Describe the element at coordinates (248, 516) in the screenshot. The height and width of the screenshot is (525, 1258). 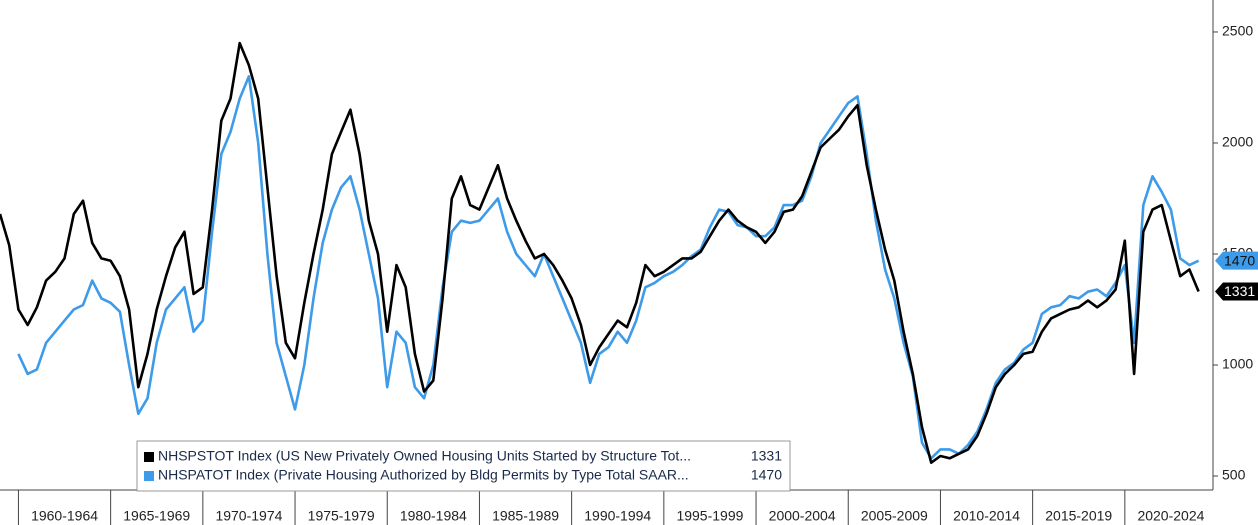
I see `x-tick-label: 1970-1974` at that location.